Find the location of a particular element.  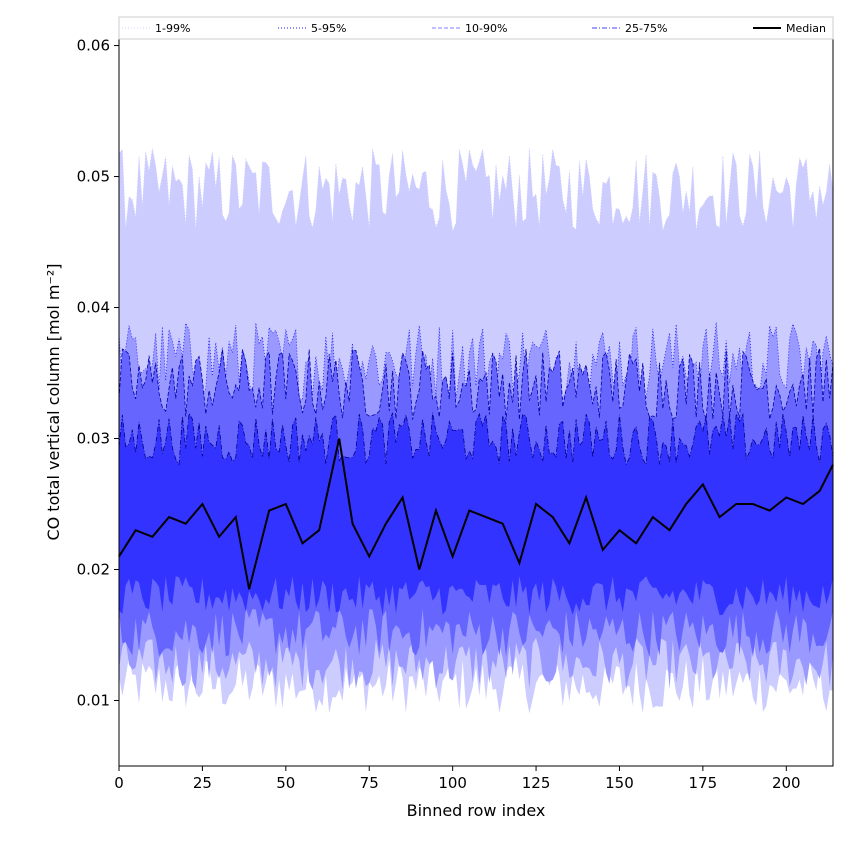

legend: 1-99% 5-95% 10-90% 25-75% Median is located at coordinates (476, 28).